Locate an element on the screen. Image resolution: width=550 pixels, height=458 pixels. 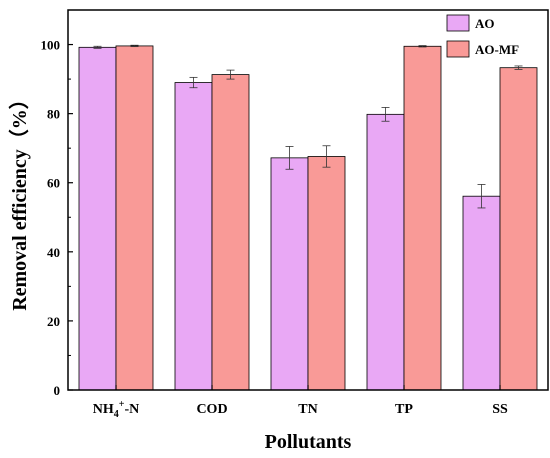
x-tick-label-3: TP is located at coordinates (404, 409).